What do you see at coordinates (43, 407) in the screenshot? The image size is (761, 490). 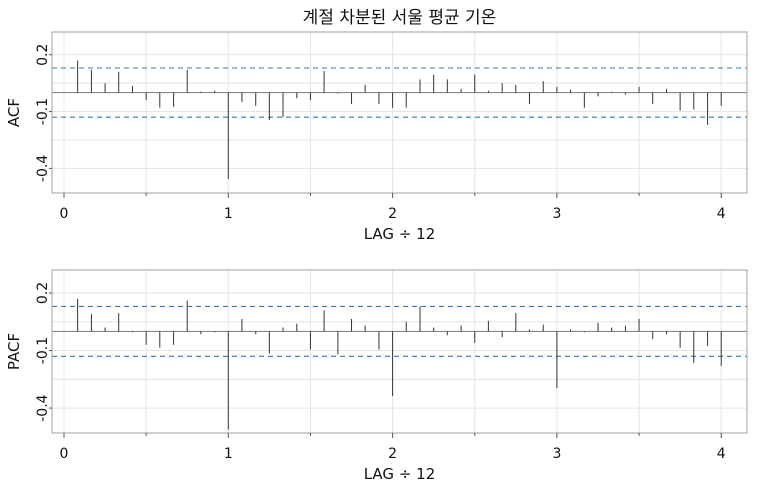 I see `pacf-y-tick-label-2: -0.4` at bounding box center [43, 407].